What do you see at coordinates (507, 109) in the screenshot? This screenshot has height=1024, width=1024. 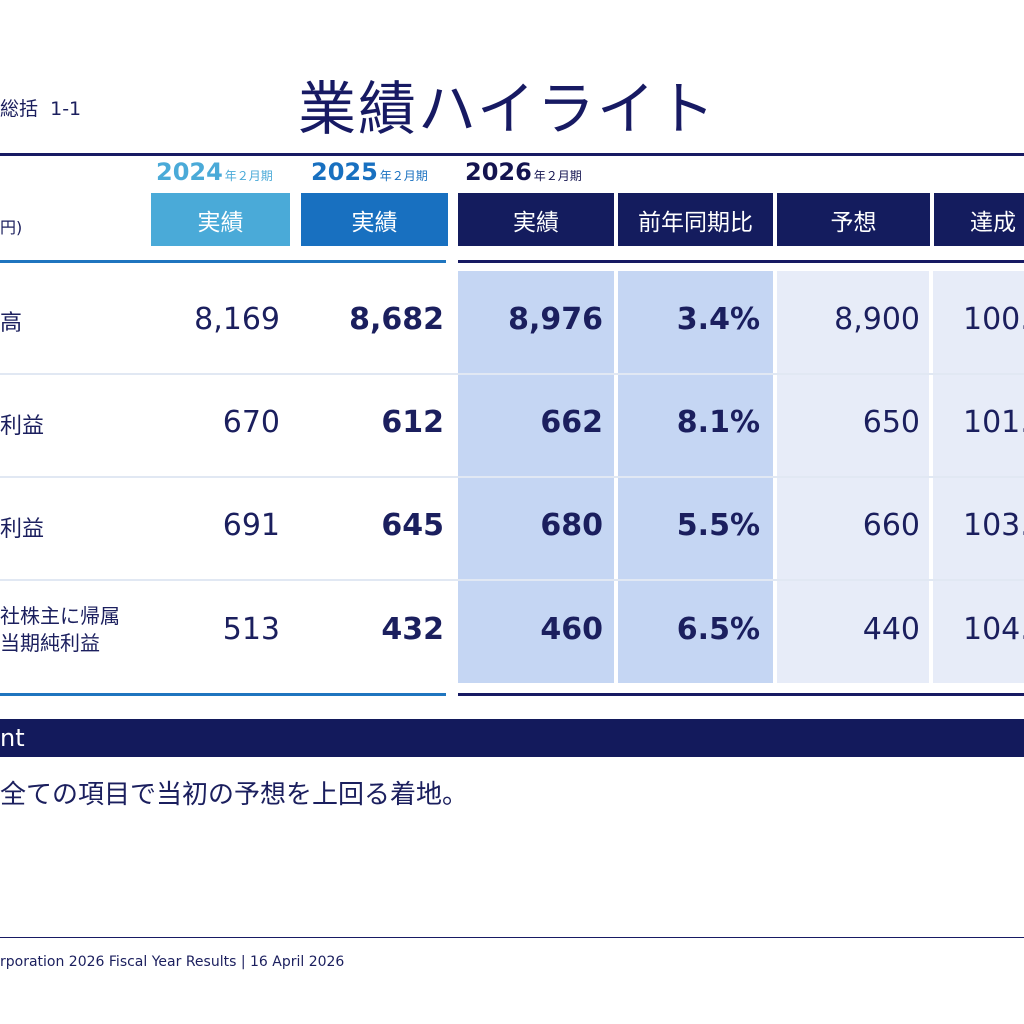 I see `page-title: 業績ハイライト` at bounding box center [507, 109].